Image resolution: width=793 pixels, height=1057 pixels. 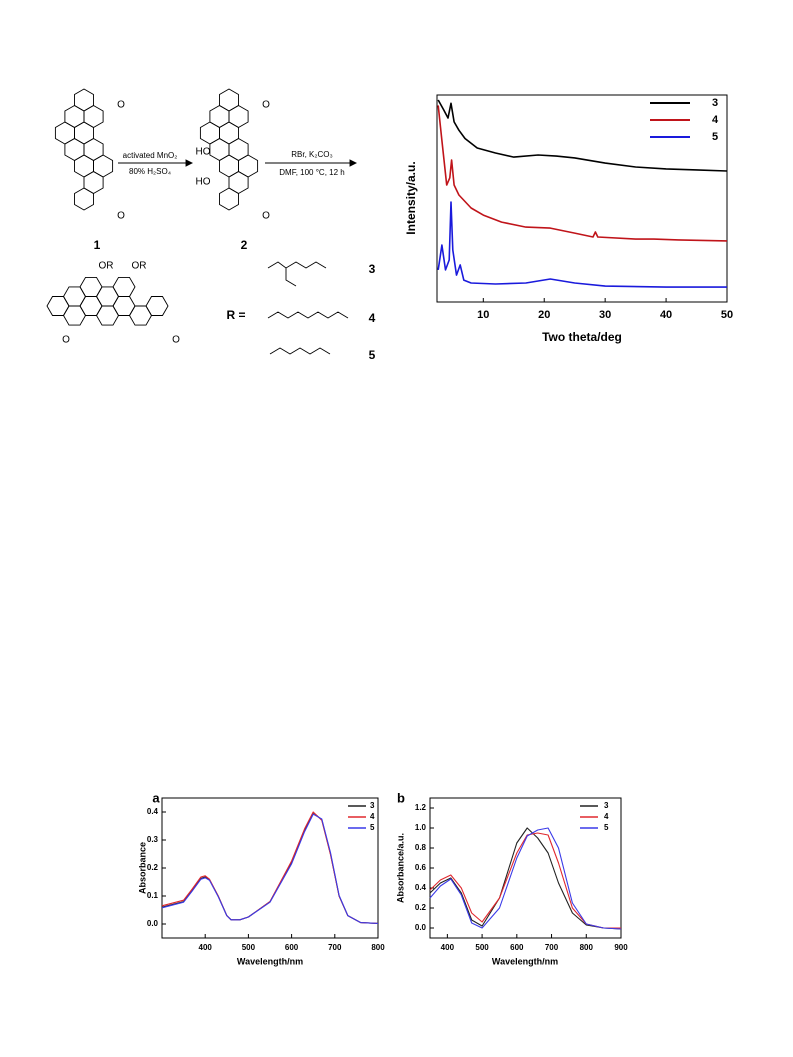 What do you see at coordinates (311, 154) in the screenshot?
I see `reagent: RBr, K₂CO₃` at bounding box center [311, 154].